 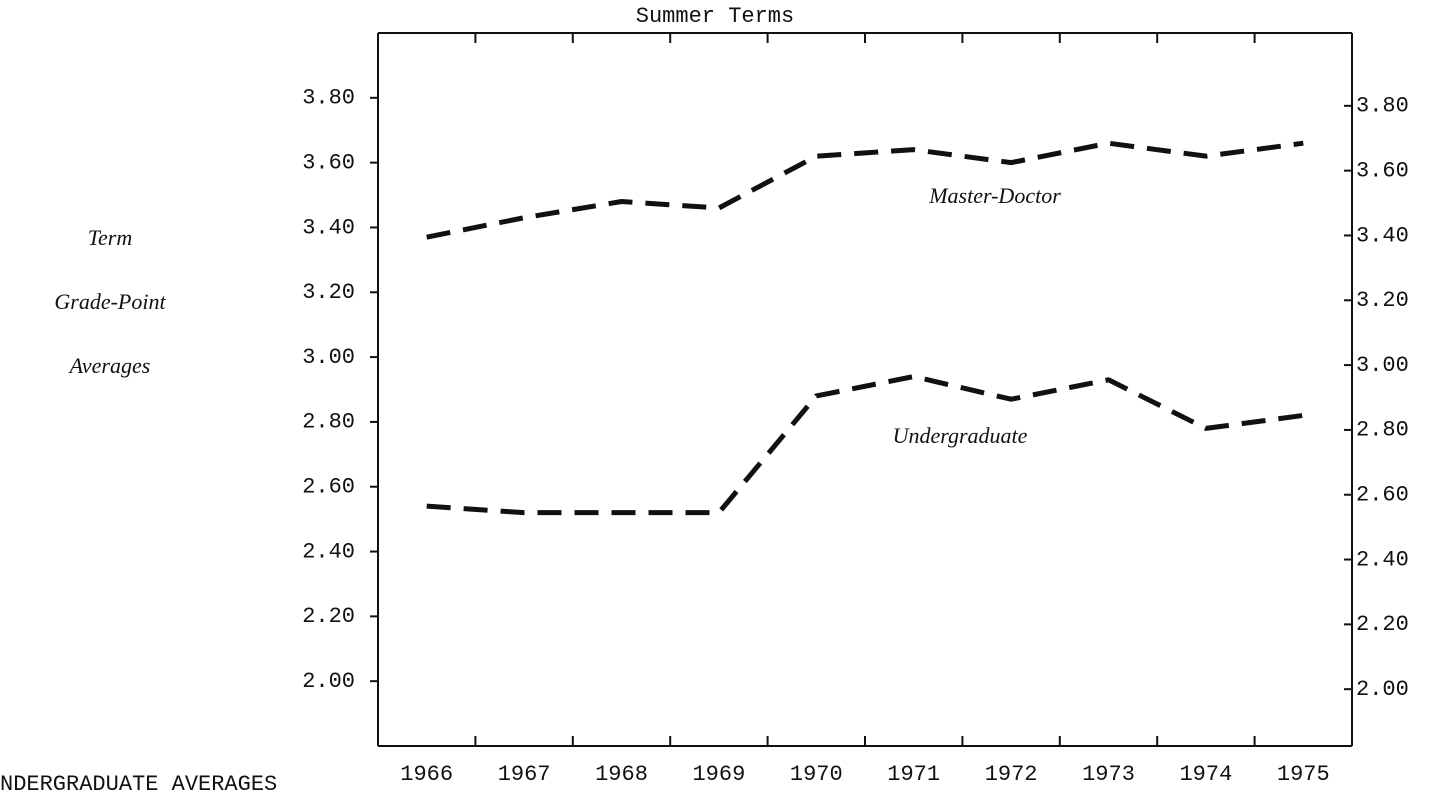 What do you see at coordinates (1382, 559) in the screenshot?
I see `y2-tick-label: 2.40` at bounding box center [1382, 559].